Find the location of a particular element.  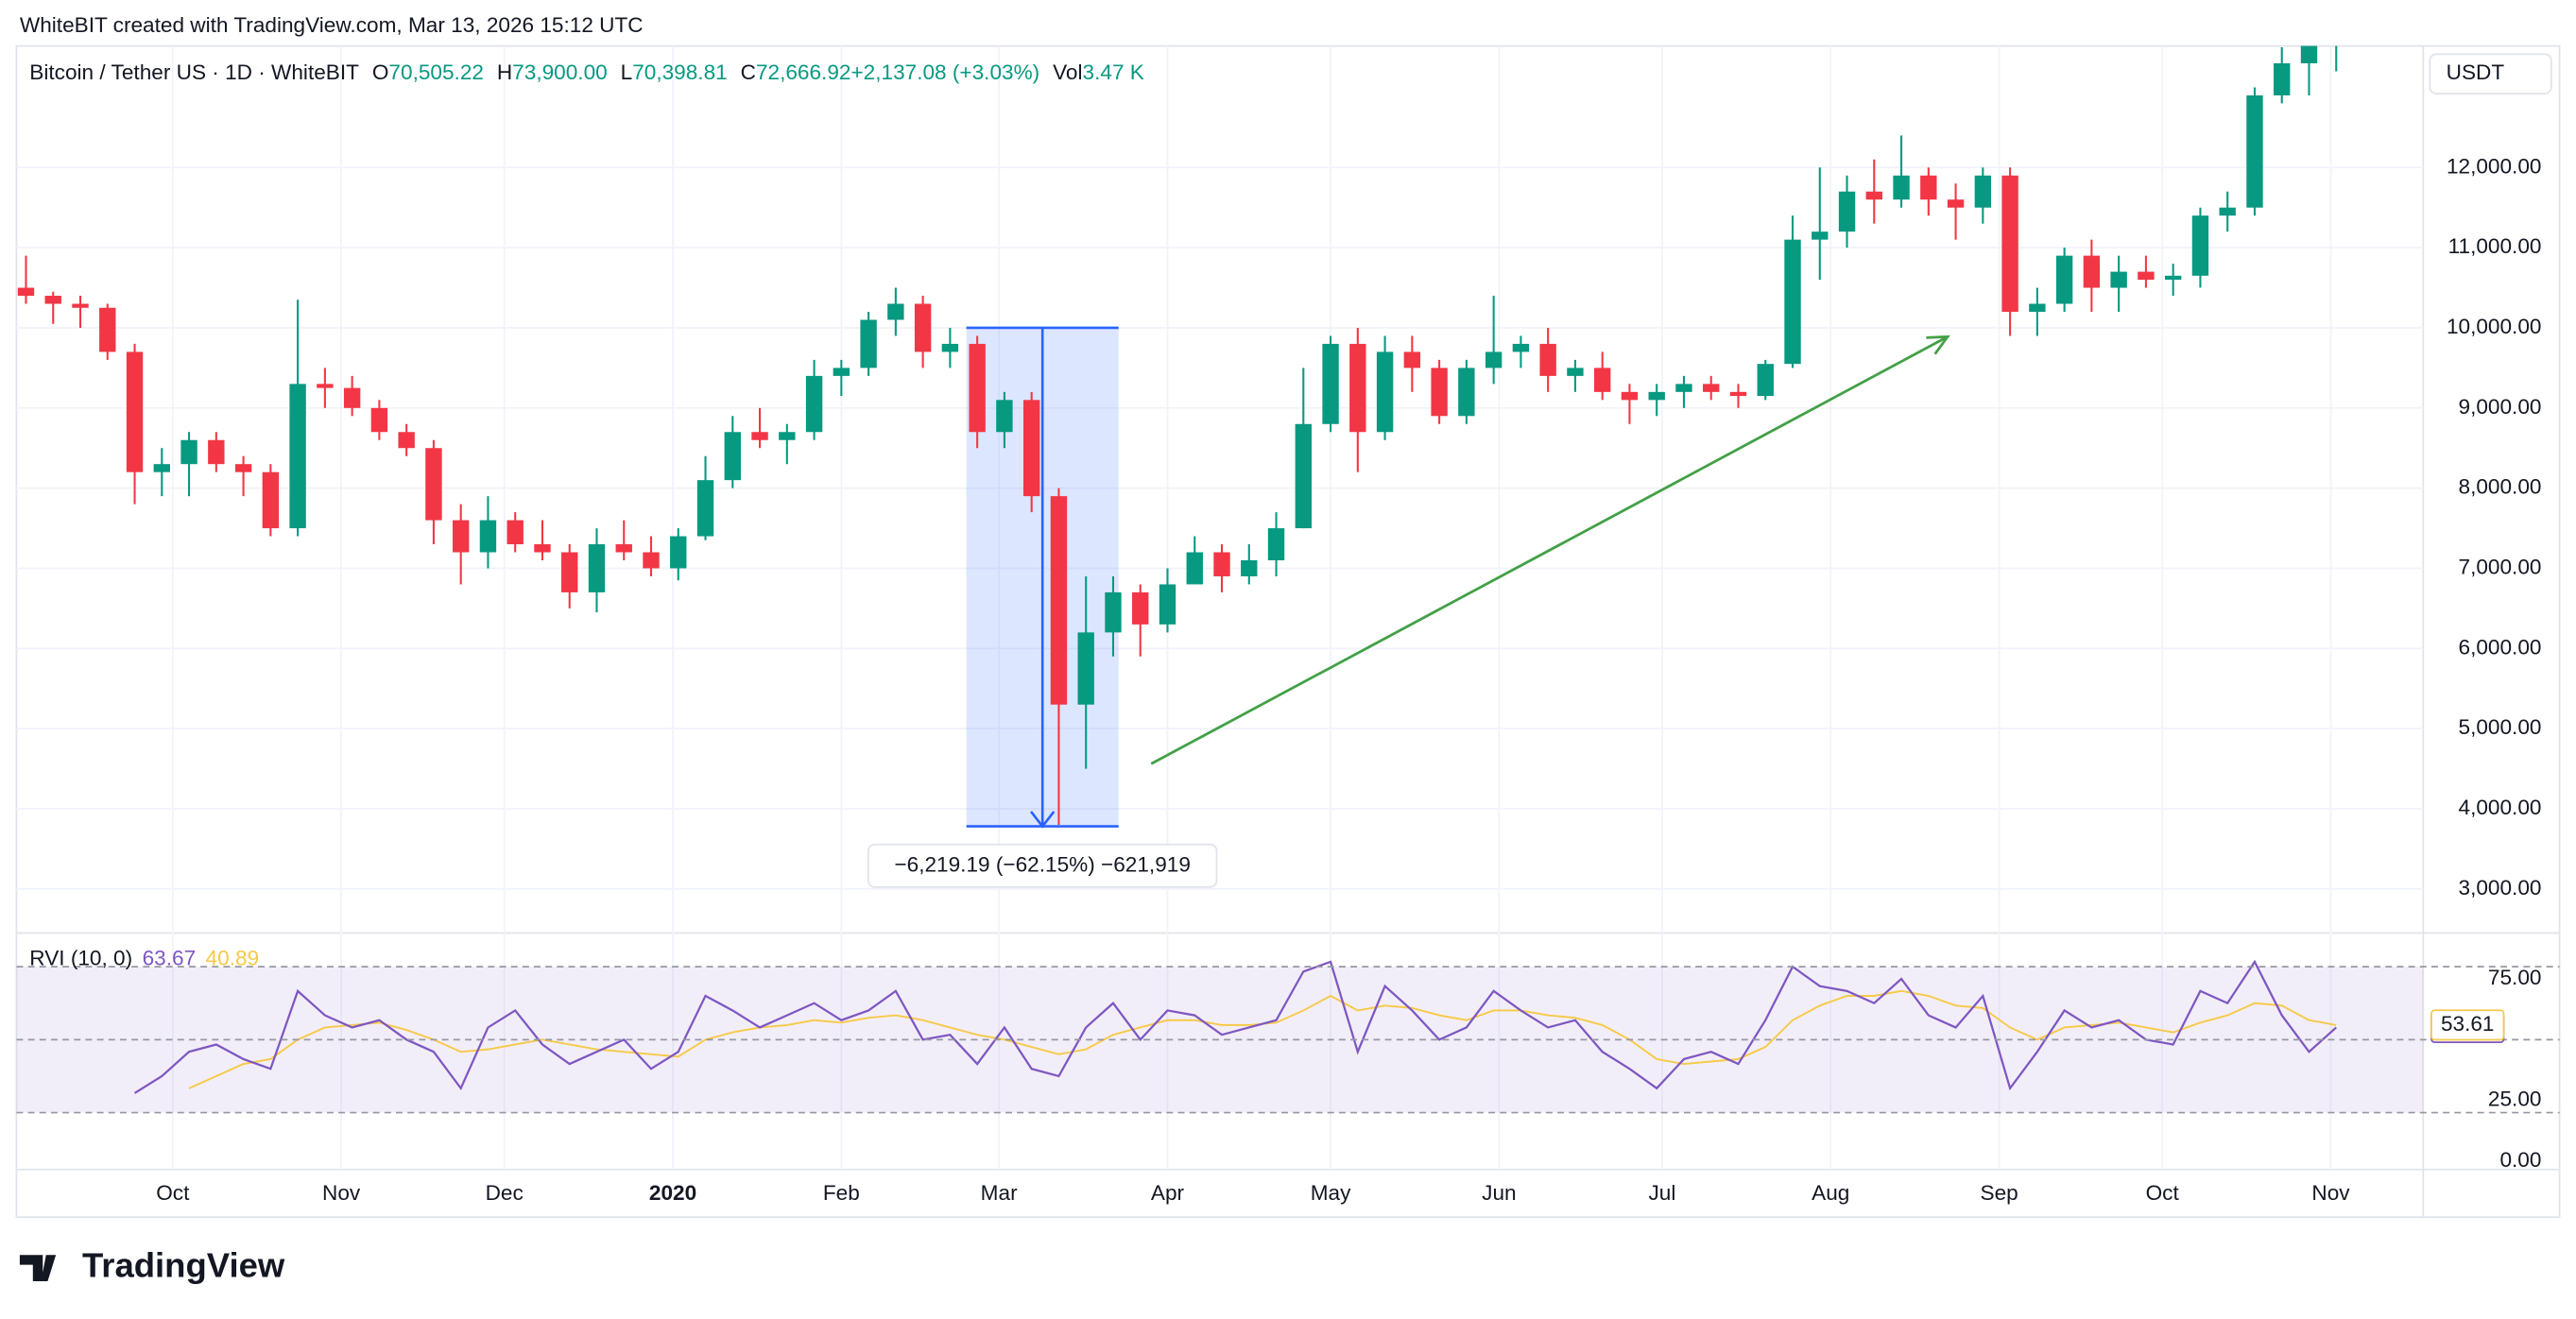

rvi-line is located at coordinates (1235, 1026).